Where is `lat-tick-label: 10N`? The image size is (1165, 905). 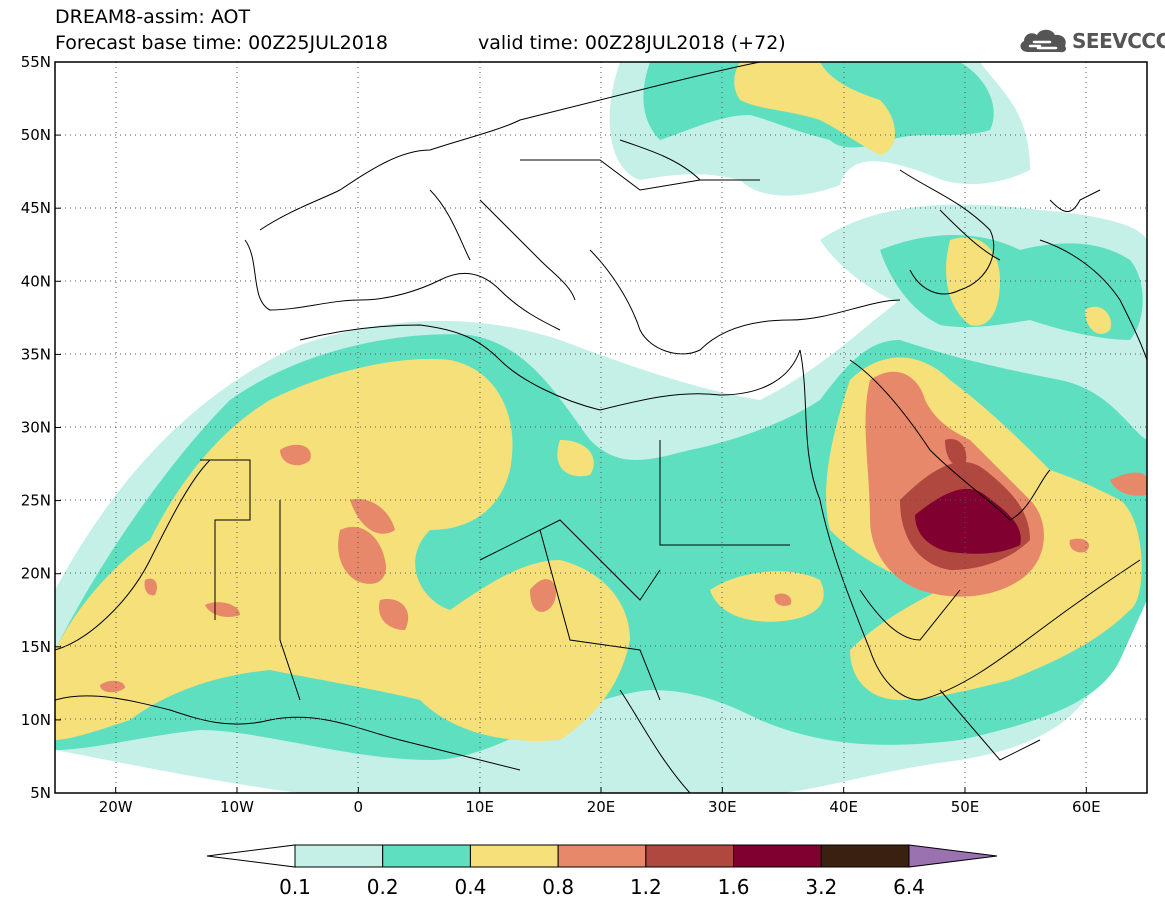 lat-tick-label: 10N is located at coordinates (36, 720).